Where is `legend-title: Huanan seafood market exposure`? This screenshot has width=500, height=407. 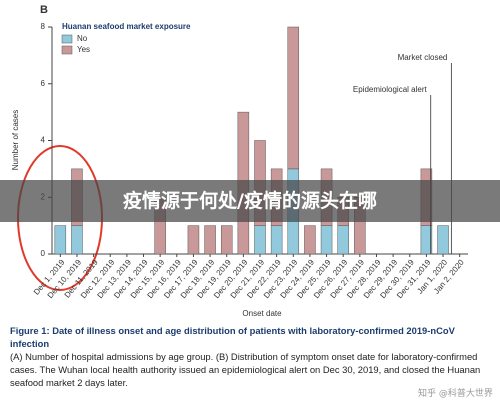 legend-title: Huanan seafood market exposure is located at coordinates (126, 26).